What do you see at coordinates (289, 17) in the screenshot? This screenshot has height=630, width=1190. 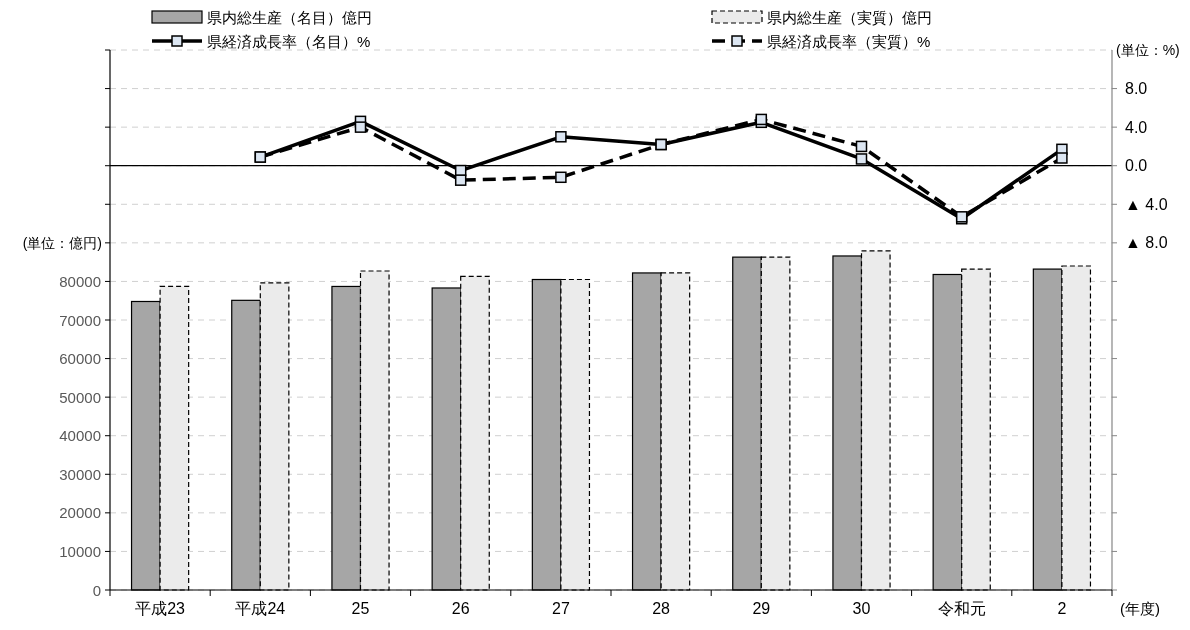 I see `legend-label: 県内総生産（名目）億円` at bounding box center [289, 17].